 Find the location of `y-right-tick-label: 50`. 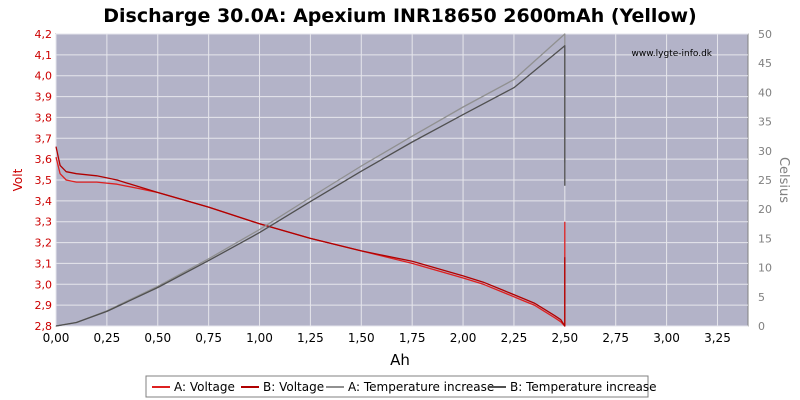

y-right-tick-label: 50 is located at coordinates (765, 34).